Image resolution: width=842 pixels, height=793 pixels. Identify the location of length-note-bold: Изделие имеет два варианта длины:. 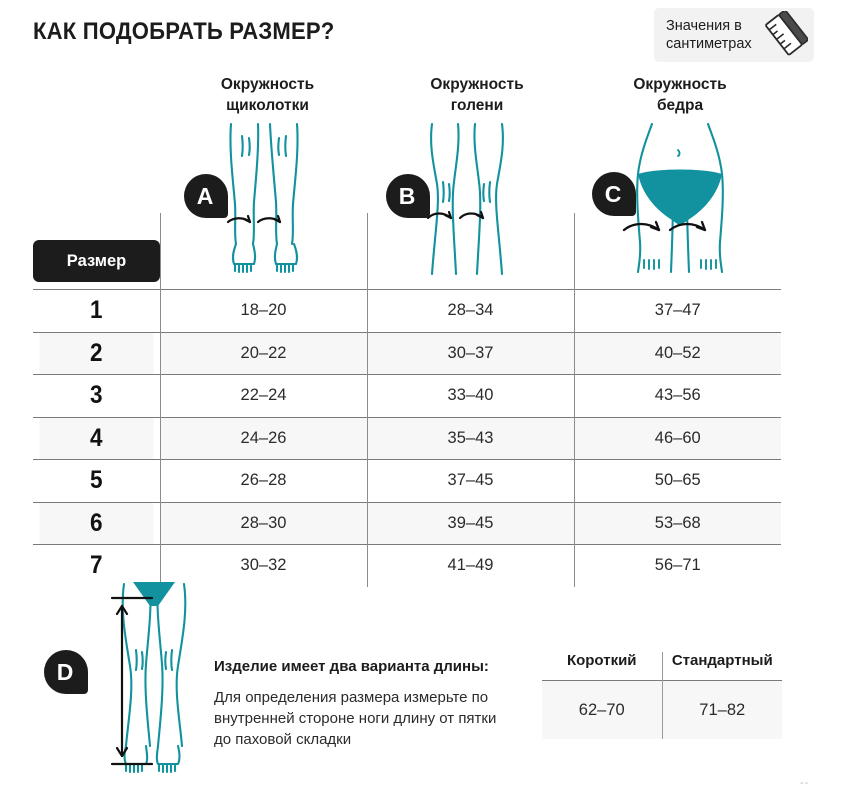
(351, 666).